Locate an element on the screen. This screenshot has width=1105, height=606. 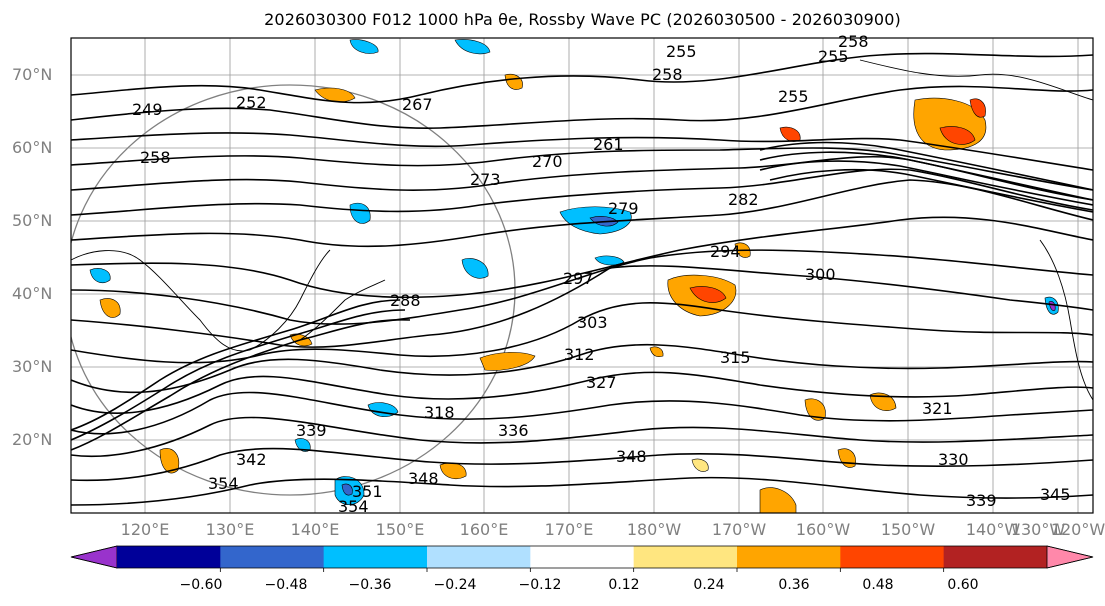
colorbar-tick-label: 0.24 is located at coordinates (709, 585).